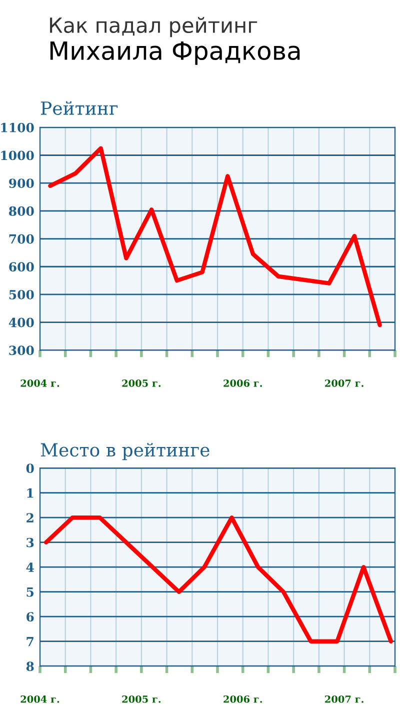 The height and width of the screenshot is (728, 400). What do you see at coordinates (30, 493) in the screenshot?
I see `y-tick-label: 1` at bounding box center [30, 493].